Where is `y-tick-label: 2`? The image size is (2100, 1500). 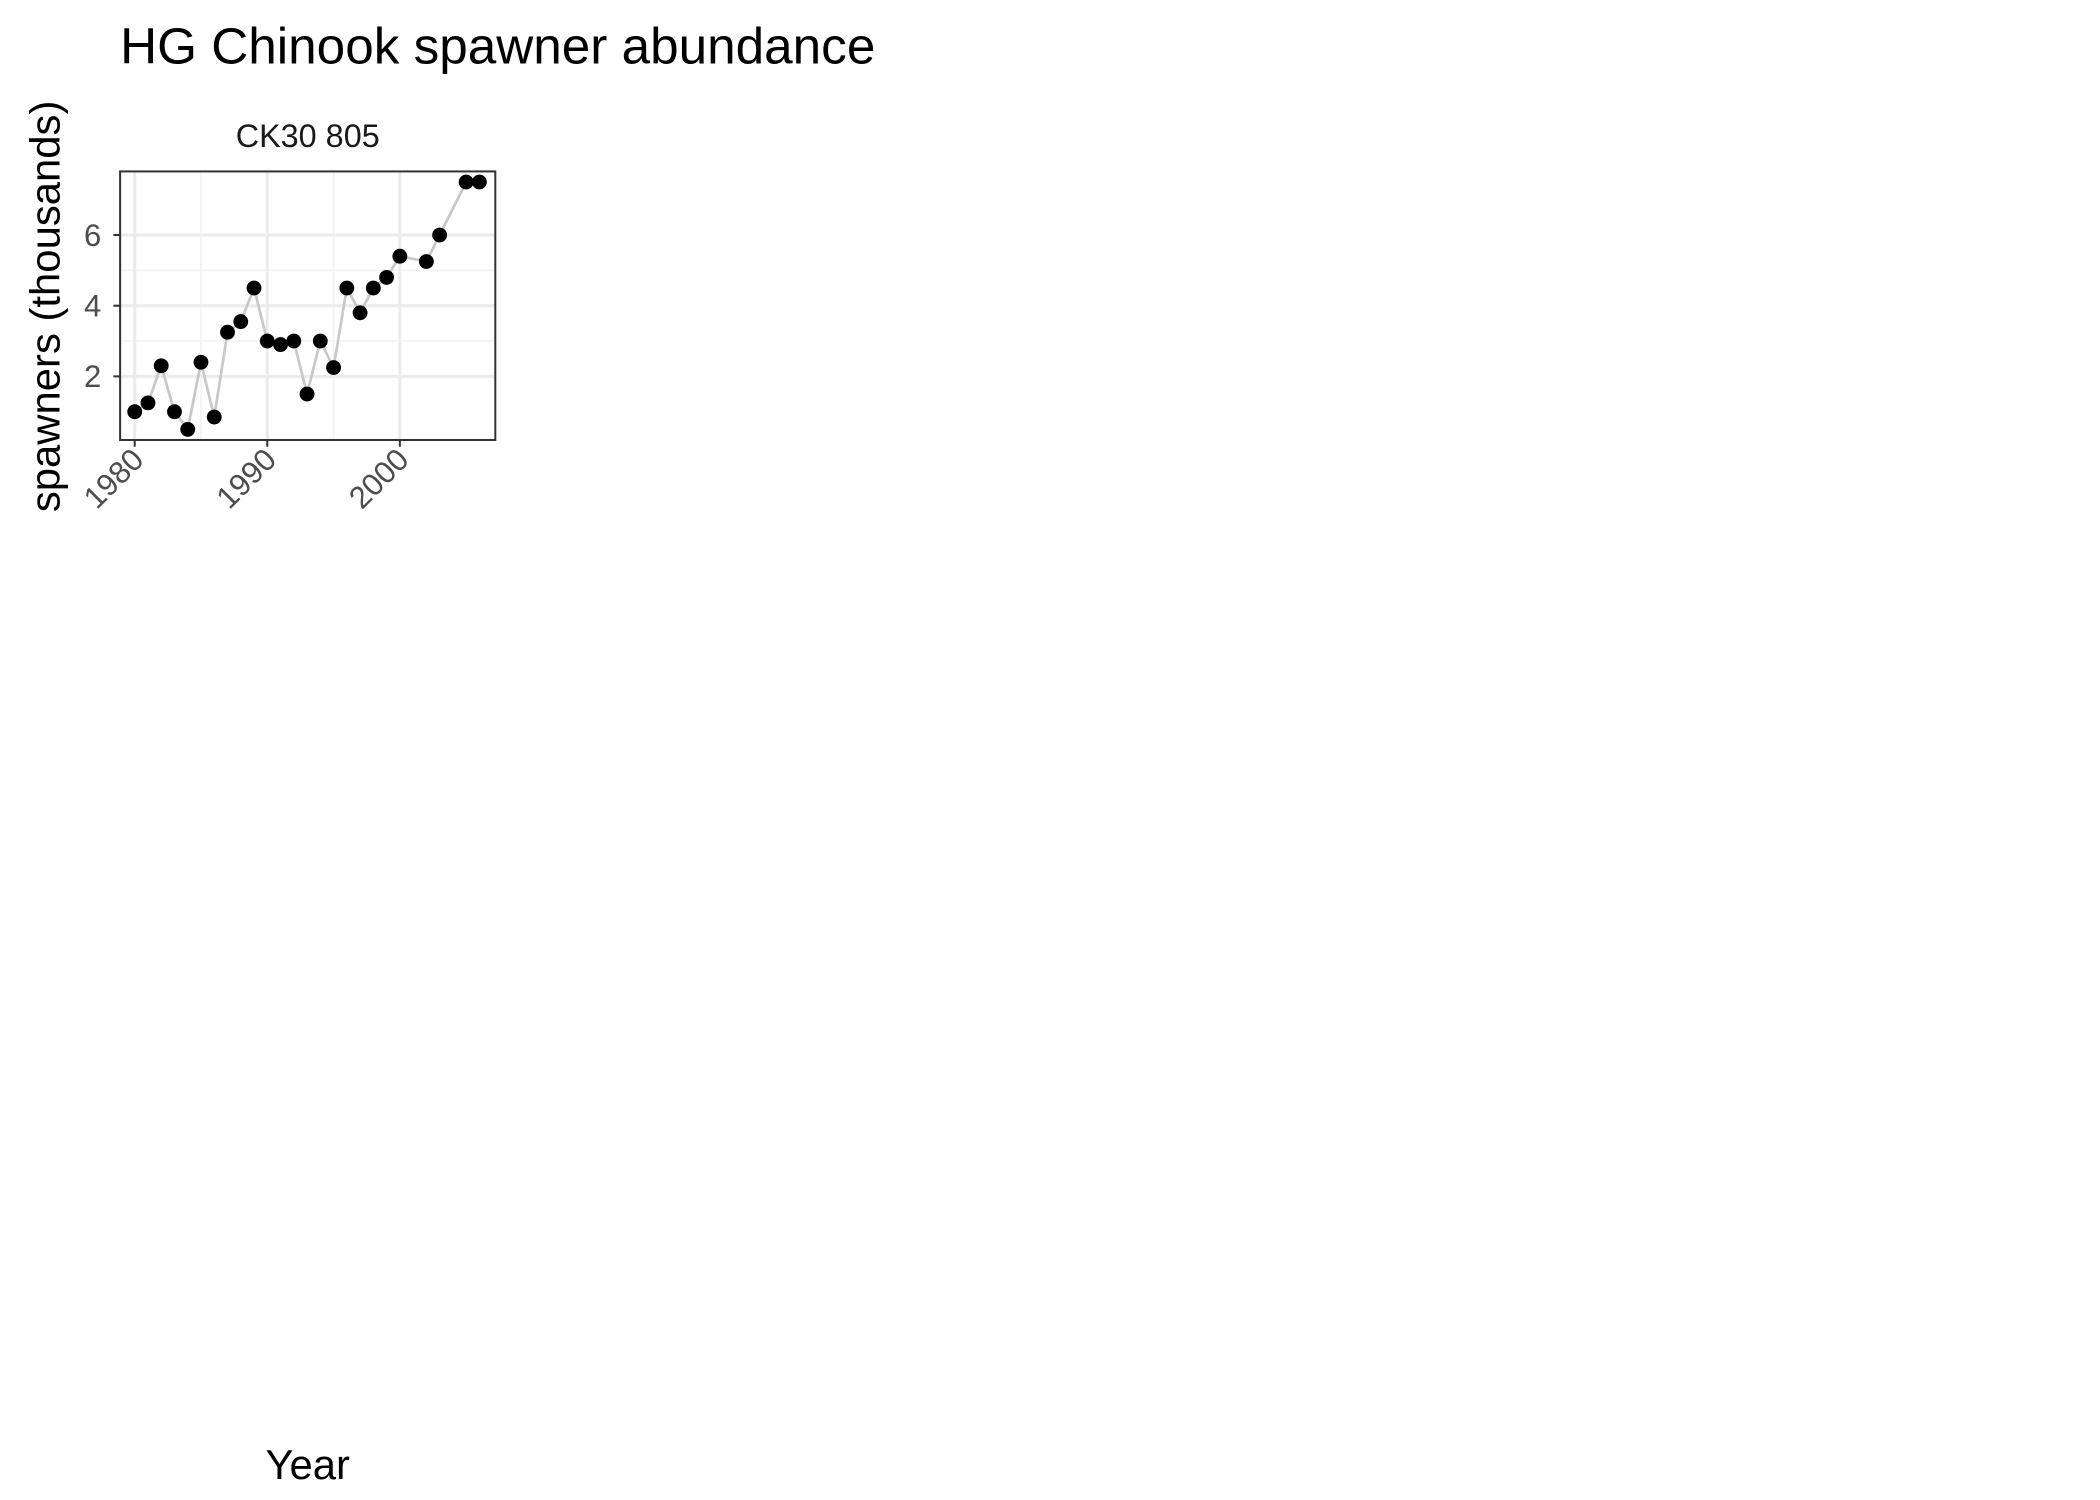 y-tick-label: 2 is located at coordinates (92, 376).